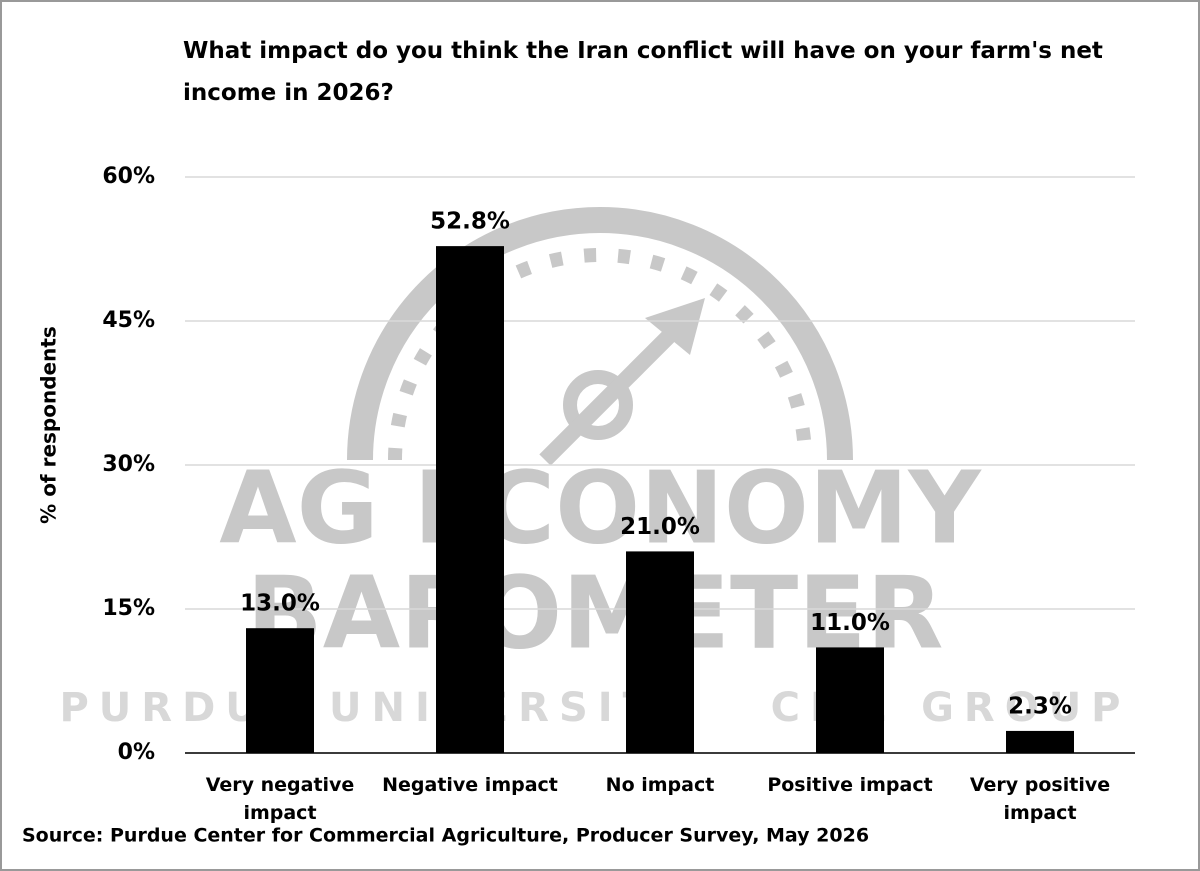  What do you see at coordinates (1040, 706) in the screenshot?
I see `value-label: 2.3%` at bounding box center [1040, 706].